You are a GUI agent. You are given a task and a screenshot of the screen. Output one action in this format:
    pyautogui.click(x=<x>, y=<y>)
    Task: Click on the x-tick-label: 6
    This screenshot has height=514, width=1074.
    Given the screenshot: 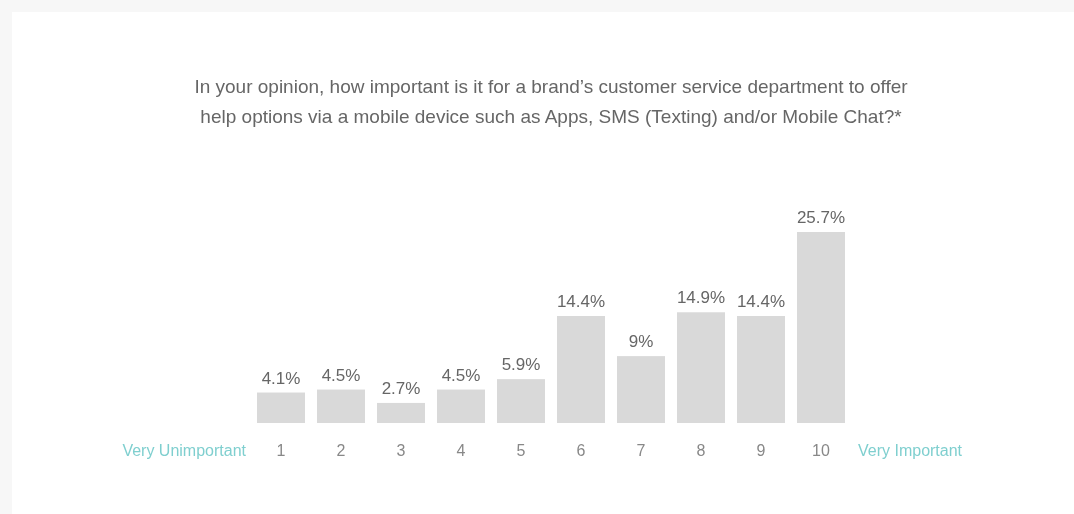 What is the action you would take?
    pyautogui.click(x=581, y=450)
    